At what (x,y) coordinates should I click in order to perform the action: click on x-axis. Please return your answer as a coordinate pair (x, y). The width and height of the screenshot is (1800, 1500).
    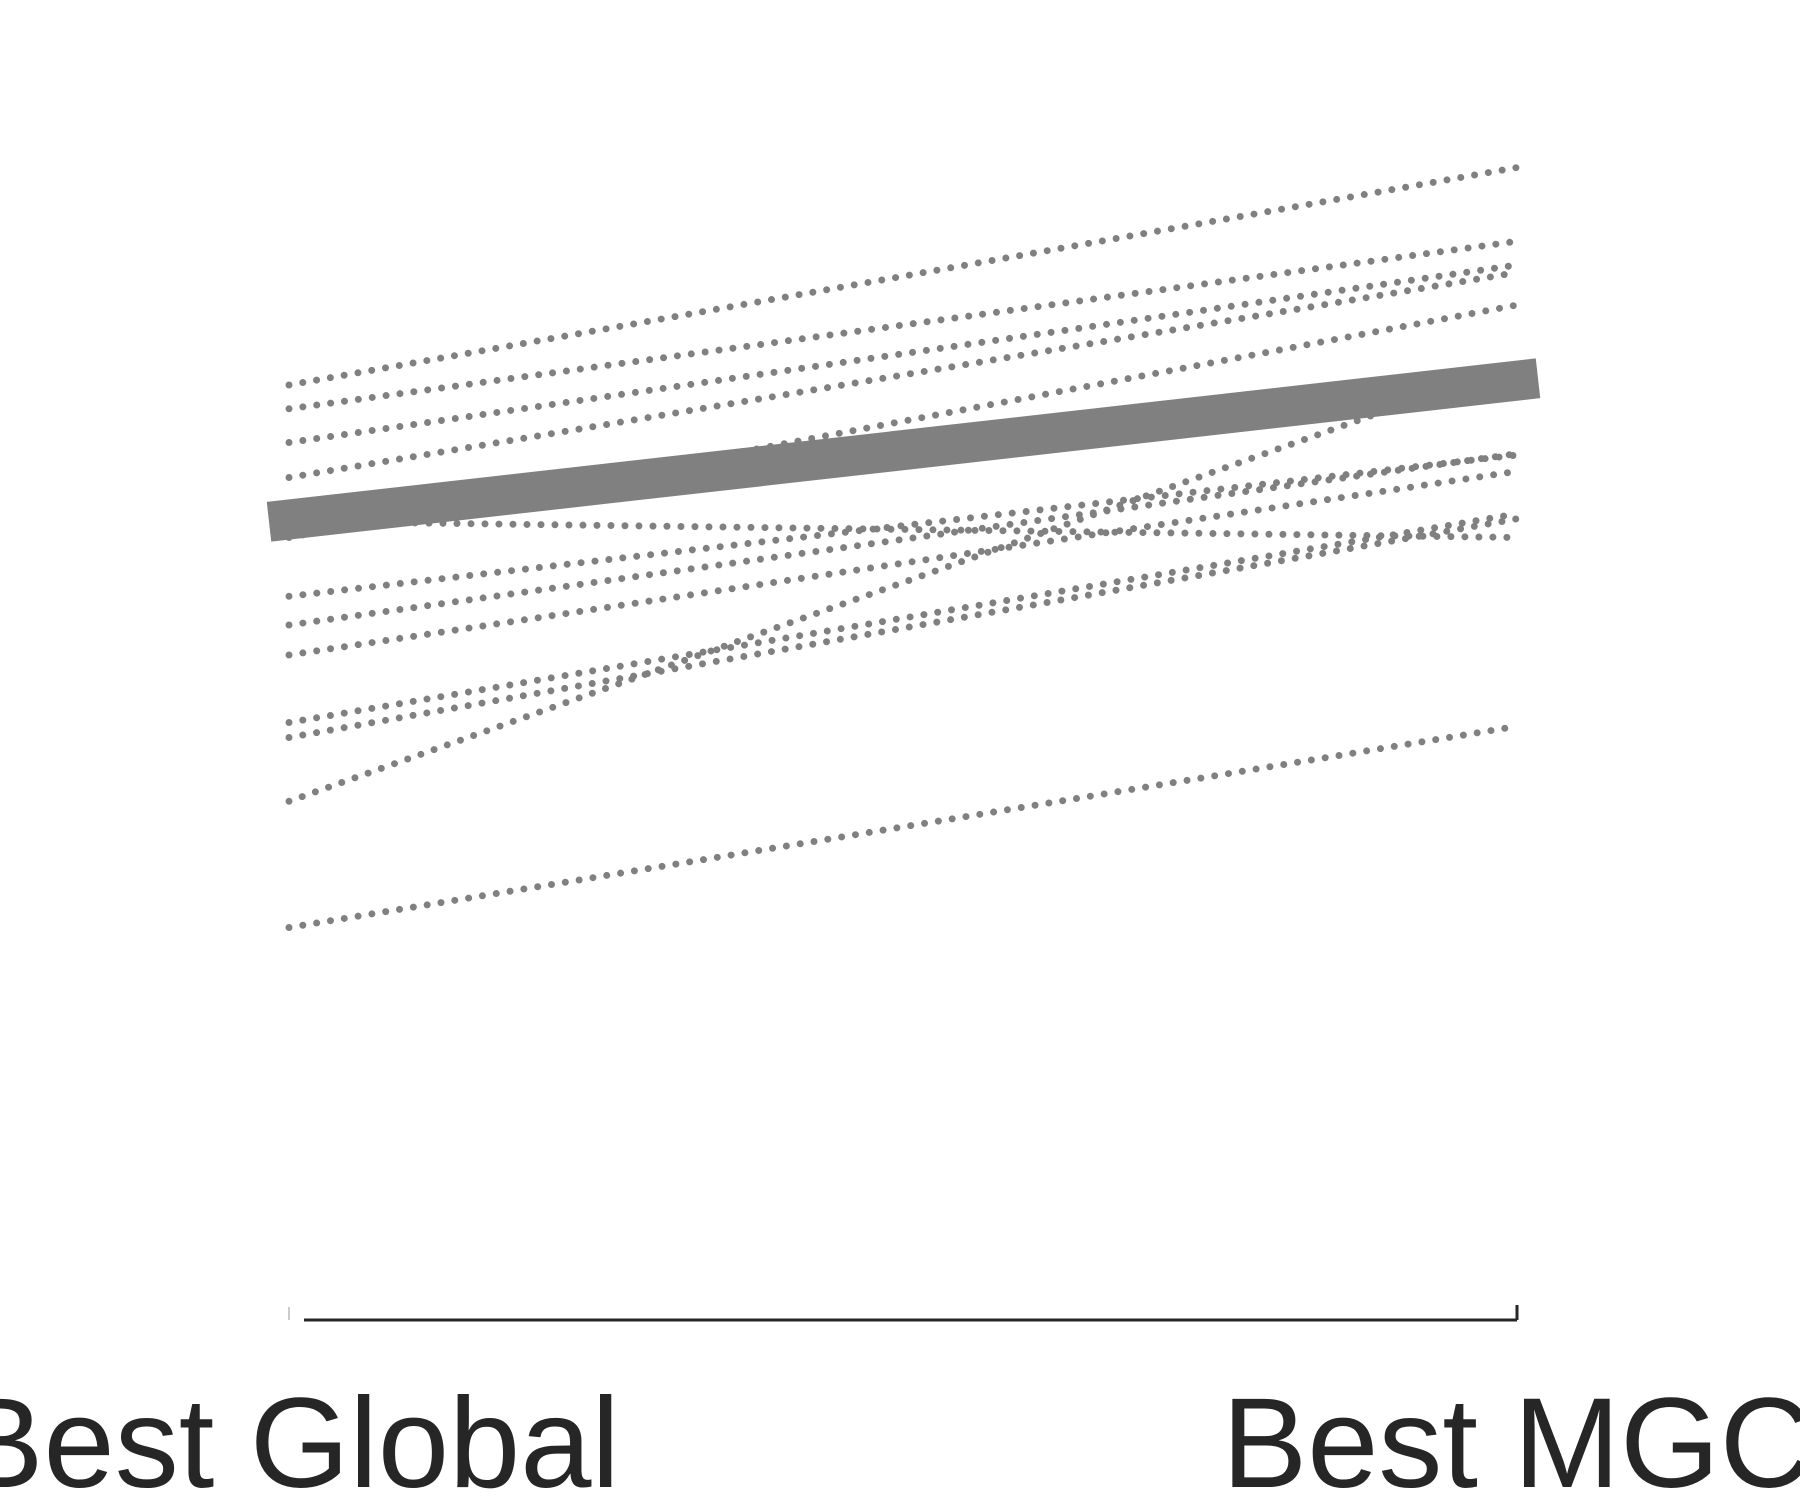
    Looking at the image, I should click on (903, 1313).